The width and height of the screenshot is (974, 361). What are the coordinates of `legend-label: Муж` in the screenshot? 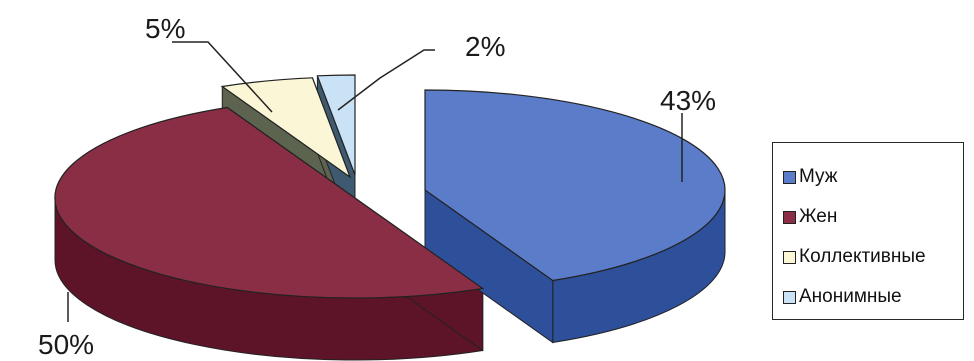 It's located at (818, 176).